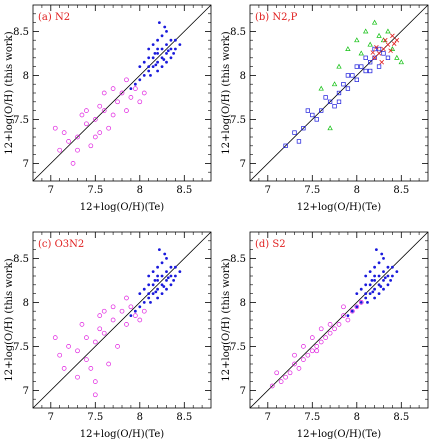 Image resolution: width=436 pixels, height=442 pixels. I want to click on panel-b-label: (b) N2,P, so click(276, 17).